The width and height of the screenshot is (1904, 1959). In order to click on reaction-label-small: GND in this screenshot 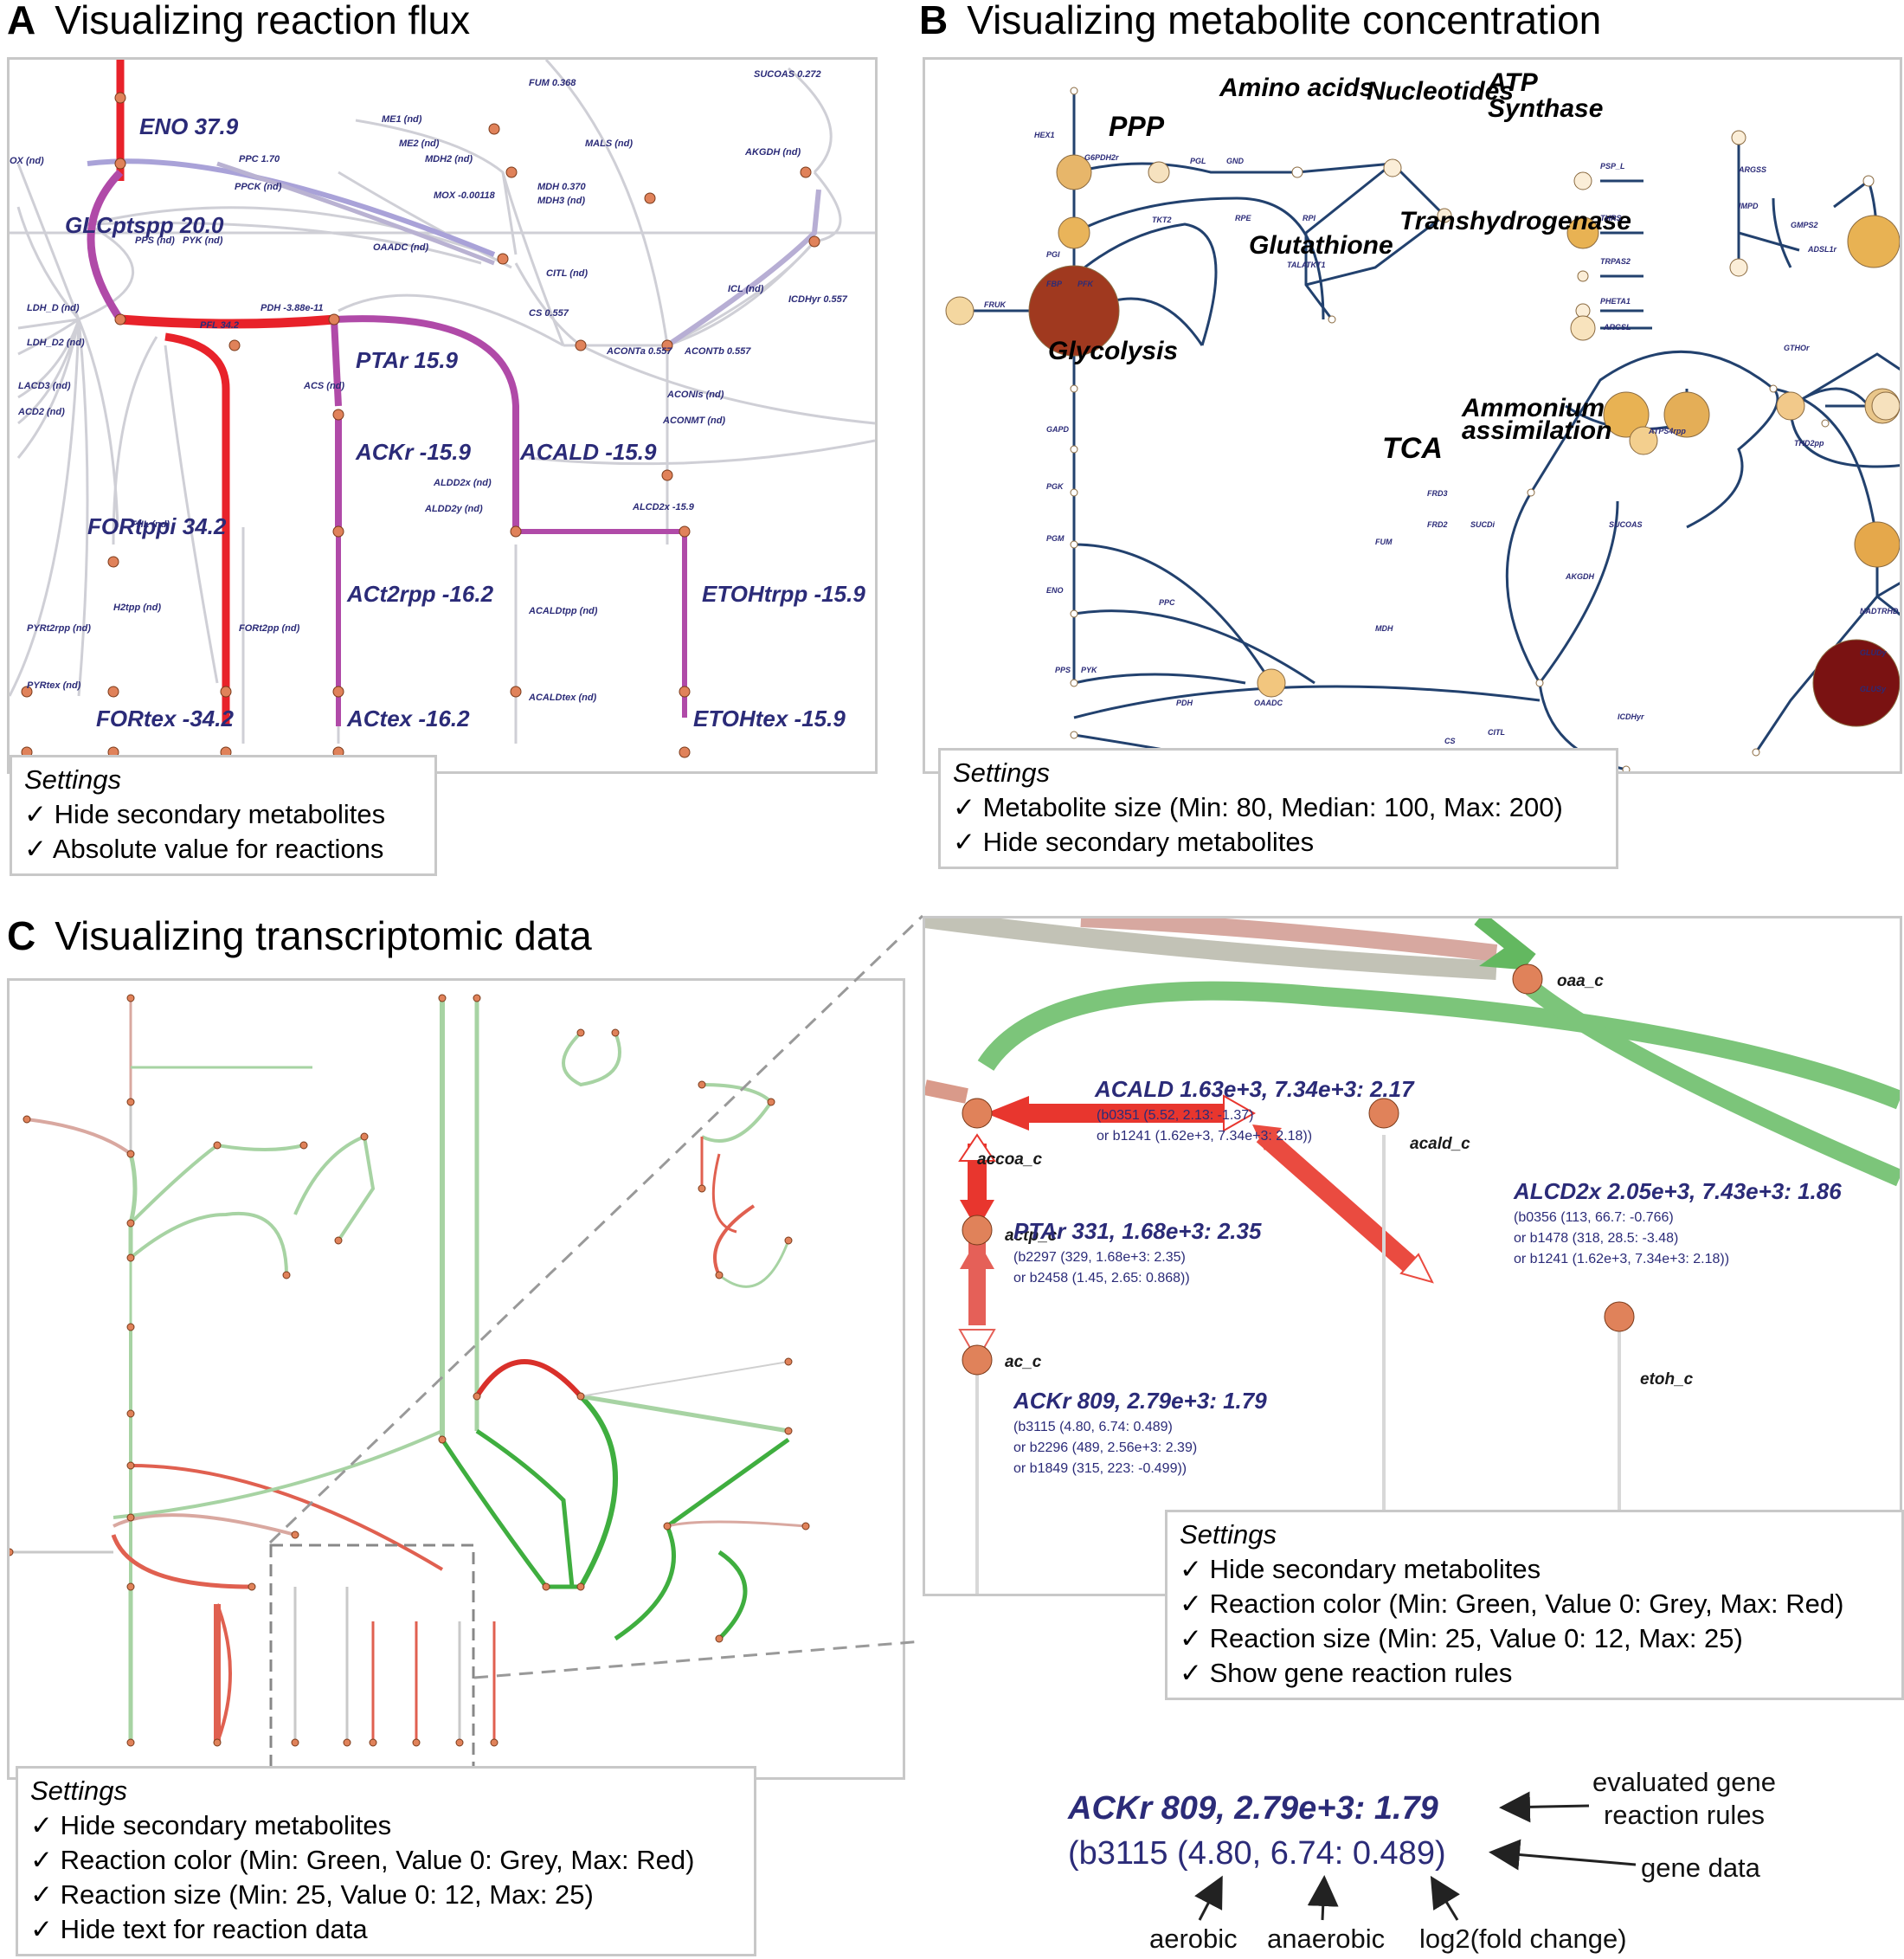, I will do `click(1235, 161)`.